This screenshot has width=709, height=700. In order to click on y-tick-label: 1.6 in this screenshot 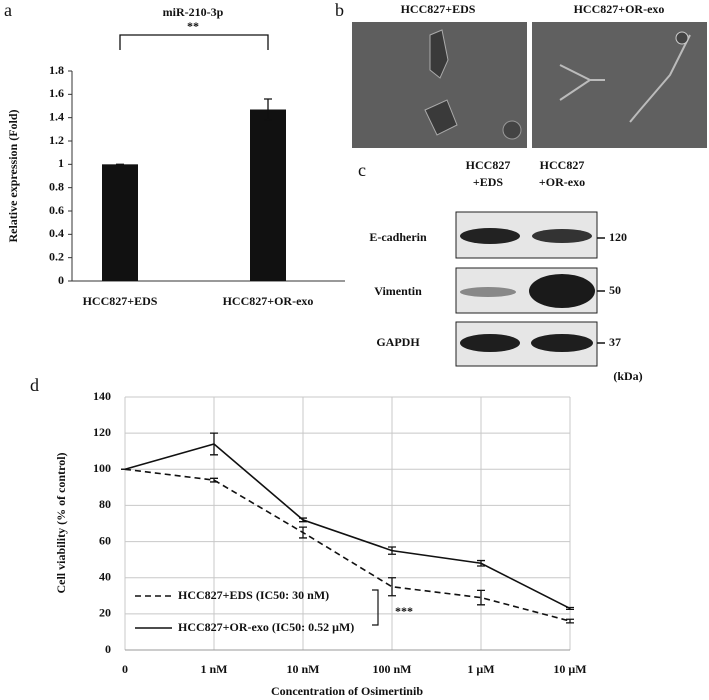, I will do `click(56, 93)`.